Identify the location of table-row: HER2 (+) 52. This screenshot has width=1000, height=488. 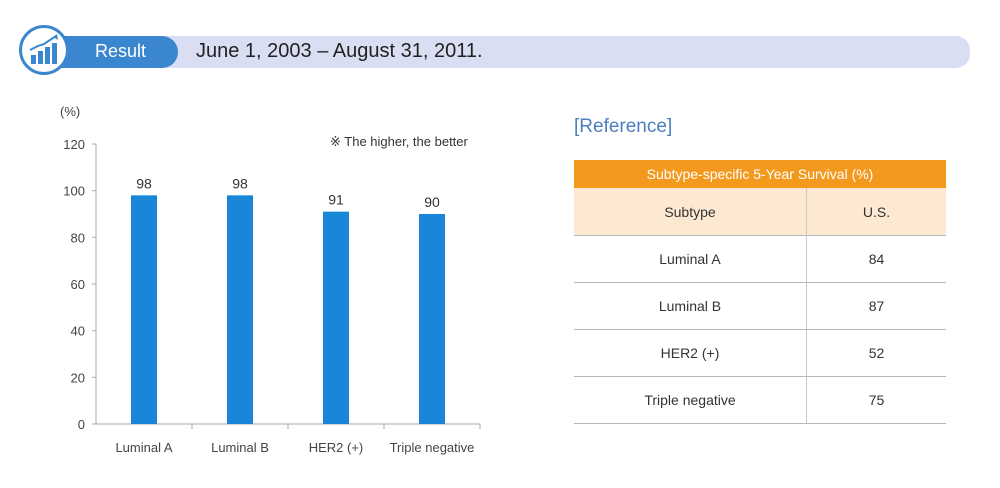
(760, 353).